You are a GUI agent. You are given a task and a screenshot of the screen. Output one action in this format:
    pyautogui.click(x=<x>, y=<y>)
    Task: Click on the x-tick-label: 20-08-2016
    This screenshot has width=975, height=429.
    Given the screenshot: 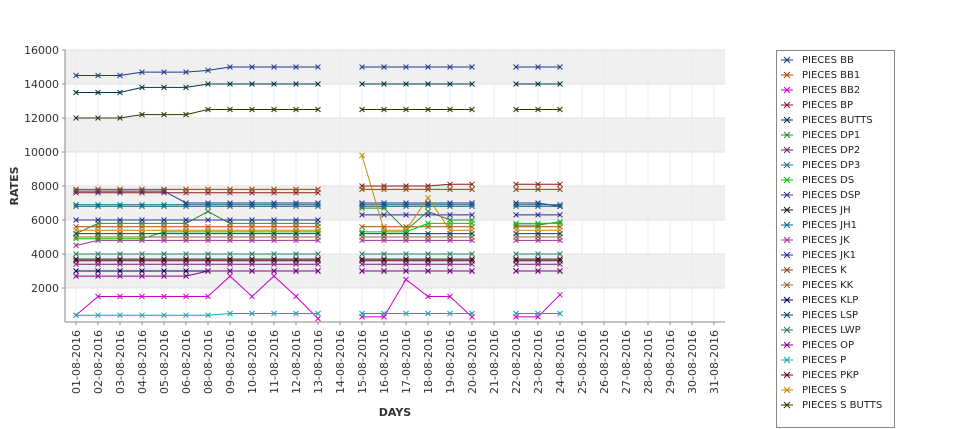 What is the action you would take?
    pyautogui.click(x=472, y=362)
    